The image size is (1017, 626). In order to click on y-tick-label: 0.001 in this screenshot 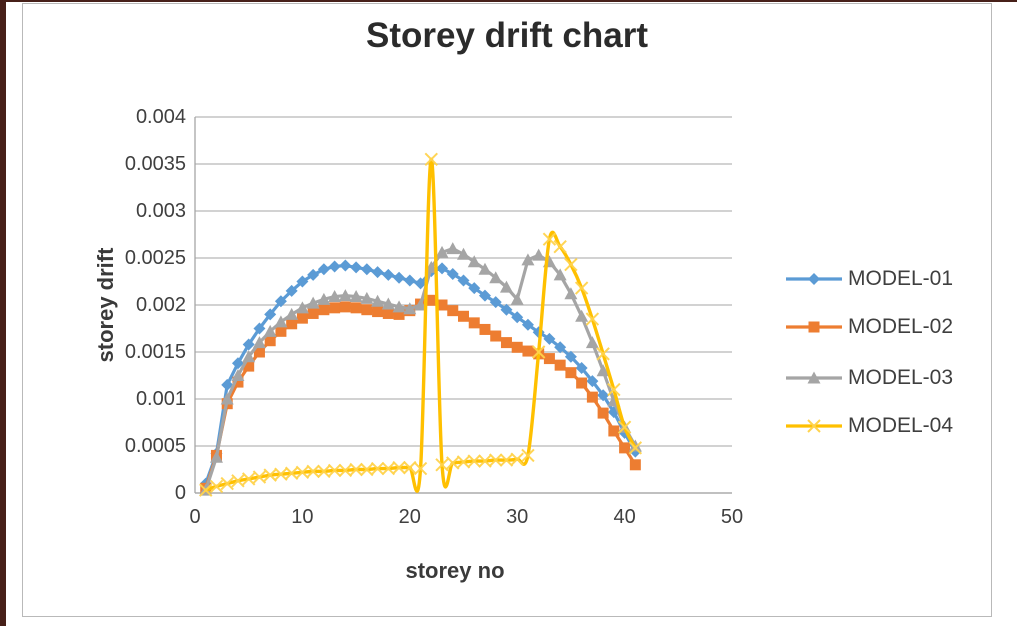, I will do `click(160, 399)`.